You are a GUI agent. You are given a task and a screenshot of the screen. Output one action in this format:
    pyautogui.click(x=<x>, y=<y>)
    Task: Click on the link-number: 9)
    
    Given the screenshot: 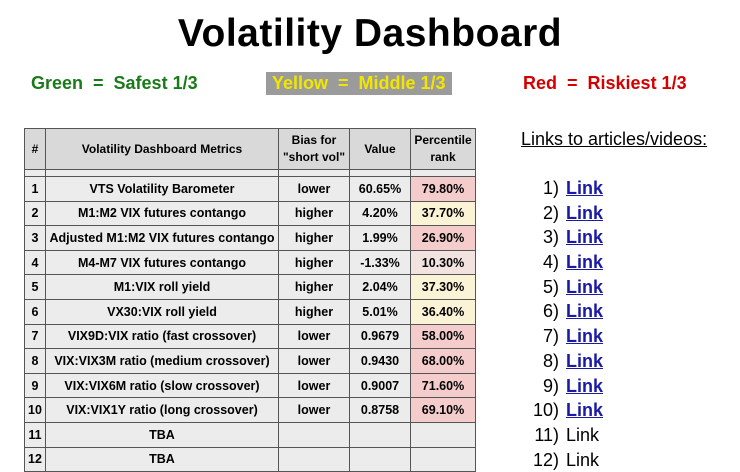 What is the action you would take?
    pyautogui.click(x=550, y=385)
    